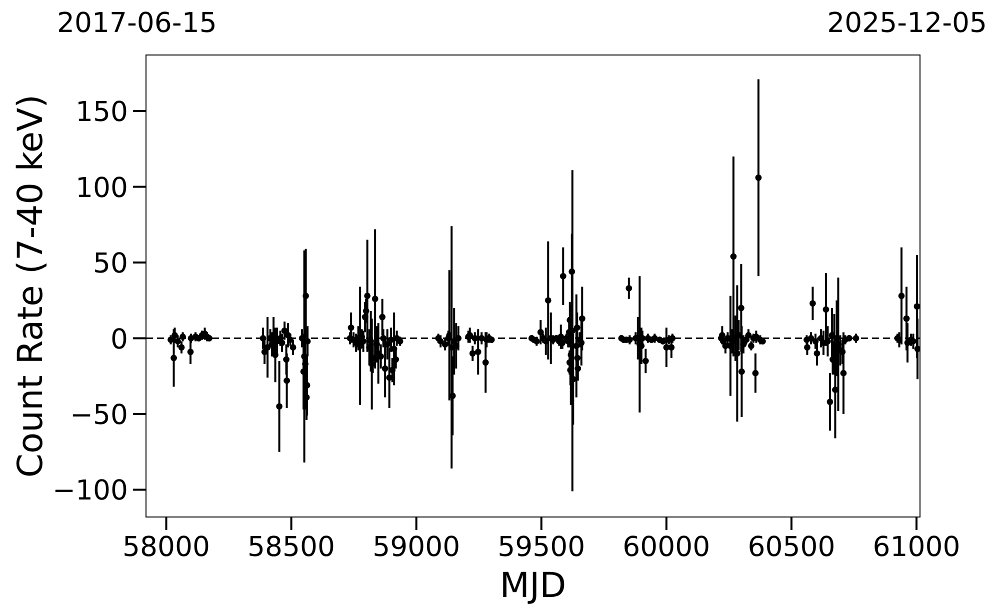 The width and height of the screenshot is (997, 613). Describe the element at coordinates (416, 547) in the screenshot. I see `x-tick-label: 59000` at that location.